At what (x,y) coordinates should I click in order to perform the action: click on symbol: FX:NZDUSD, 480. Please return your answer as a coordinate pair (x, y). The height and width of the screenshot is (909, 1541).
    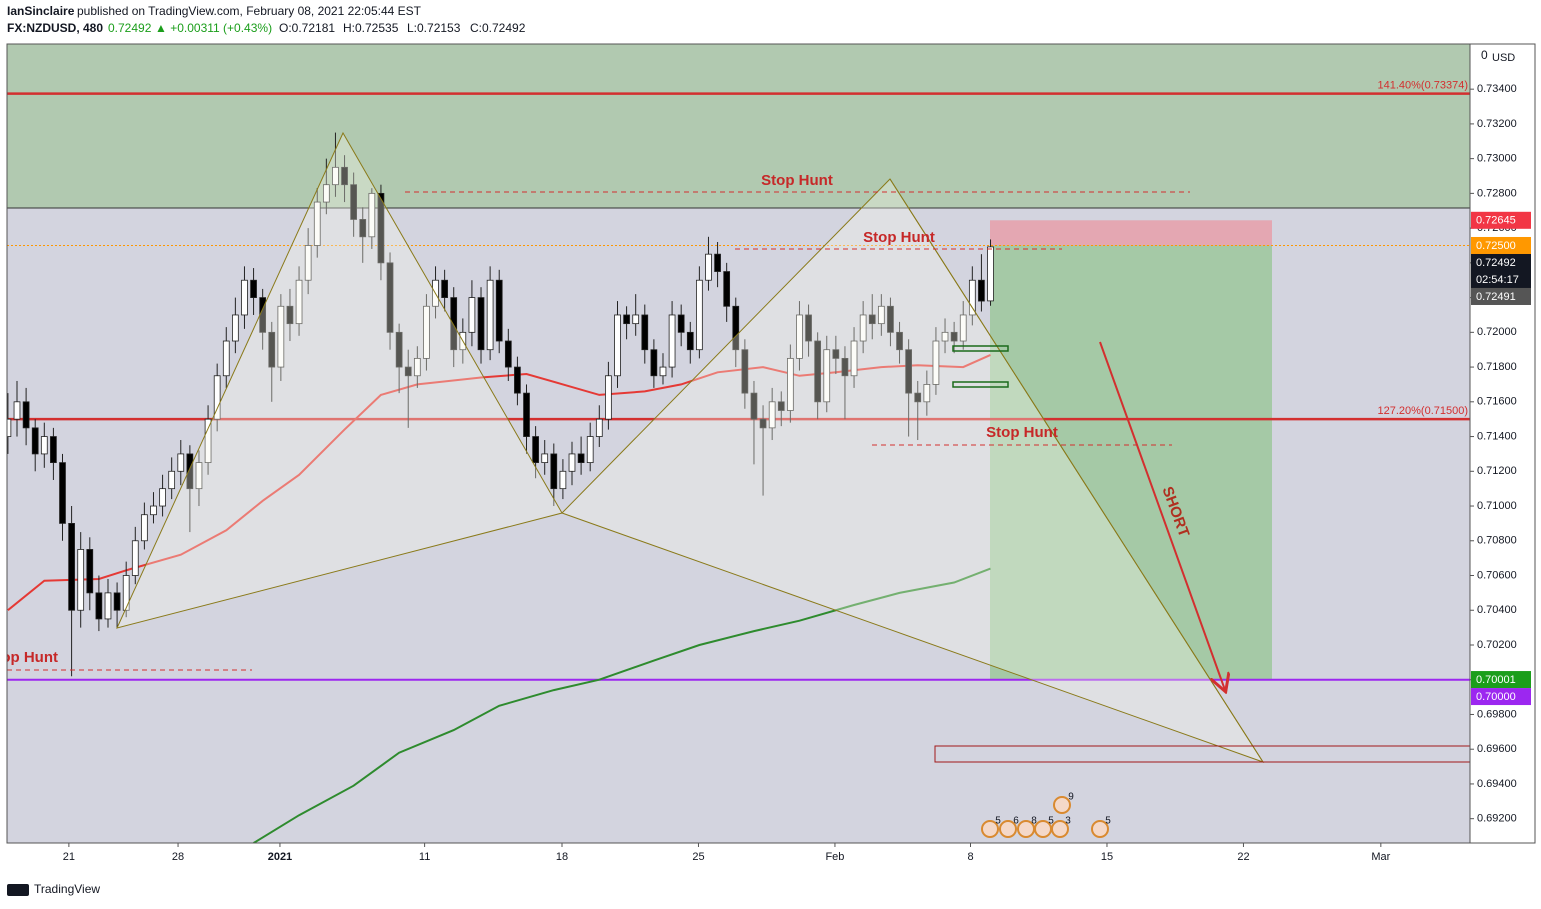
    Looking at the image, I should click on (55, 28).